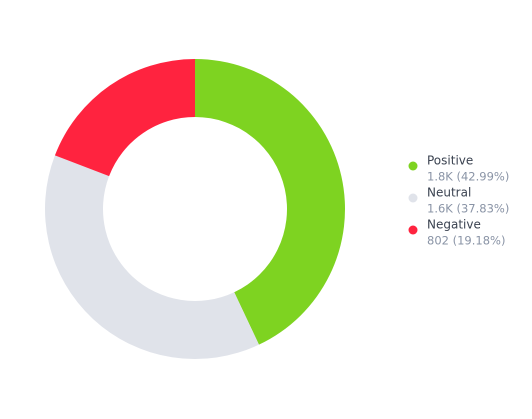 This screenshot has height=419, width=532. Describe the element at coordinates (468, 209) in the screenshot. I see `legend-value: 1.6K (37.83%)` at that location.